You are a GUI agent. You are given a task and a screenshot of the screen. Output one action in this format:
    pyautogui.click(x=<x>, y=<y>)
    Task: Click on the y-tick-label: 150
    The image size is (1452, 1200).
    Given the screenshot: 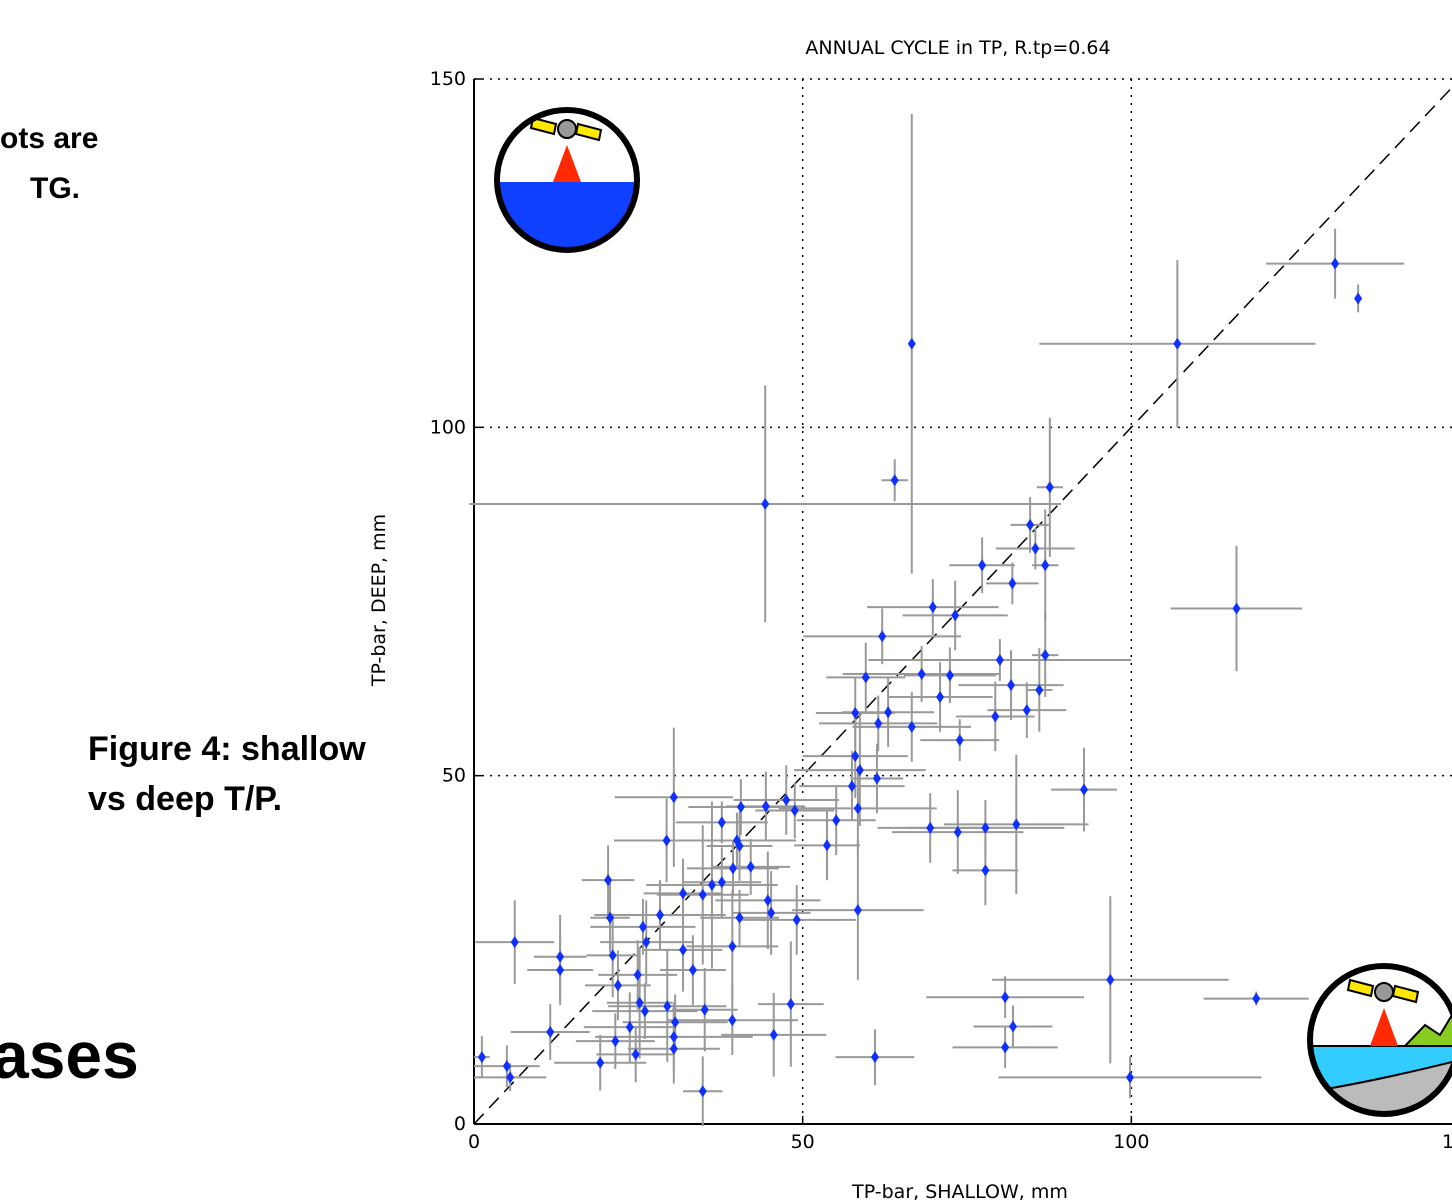 What is the action you would take?
    pyautogui.click(x=448, y=79)
    